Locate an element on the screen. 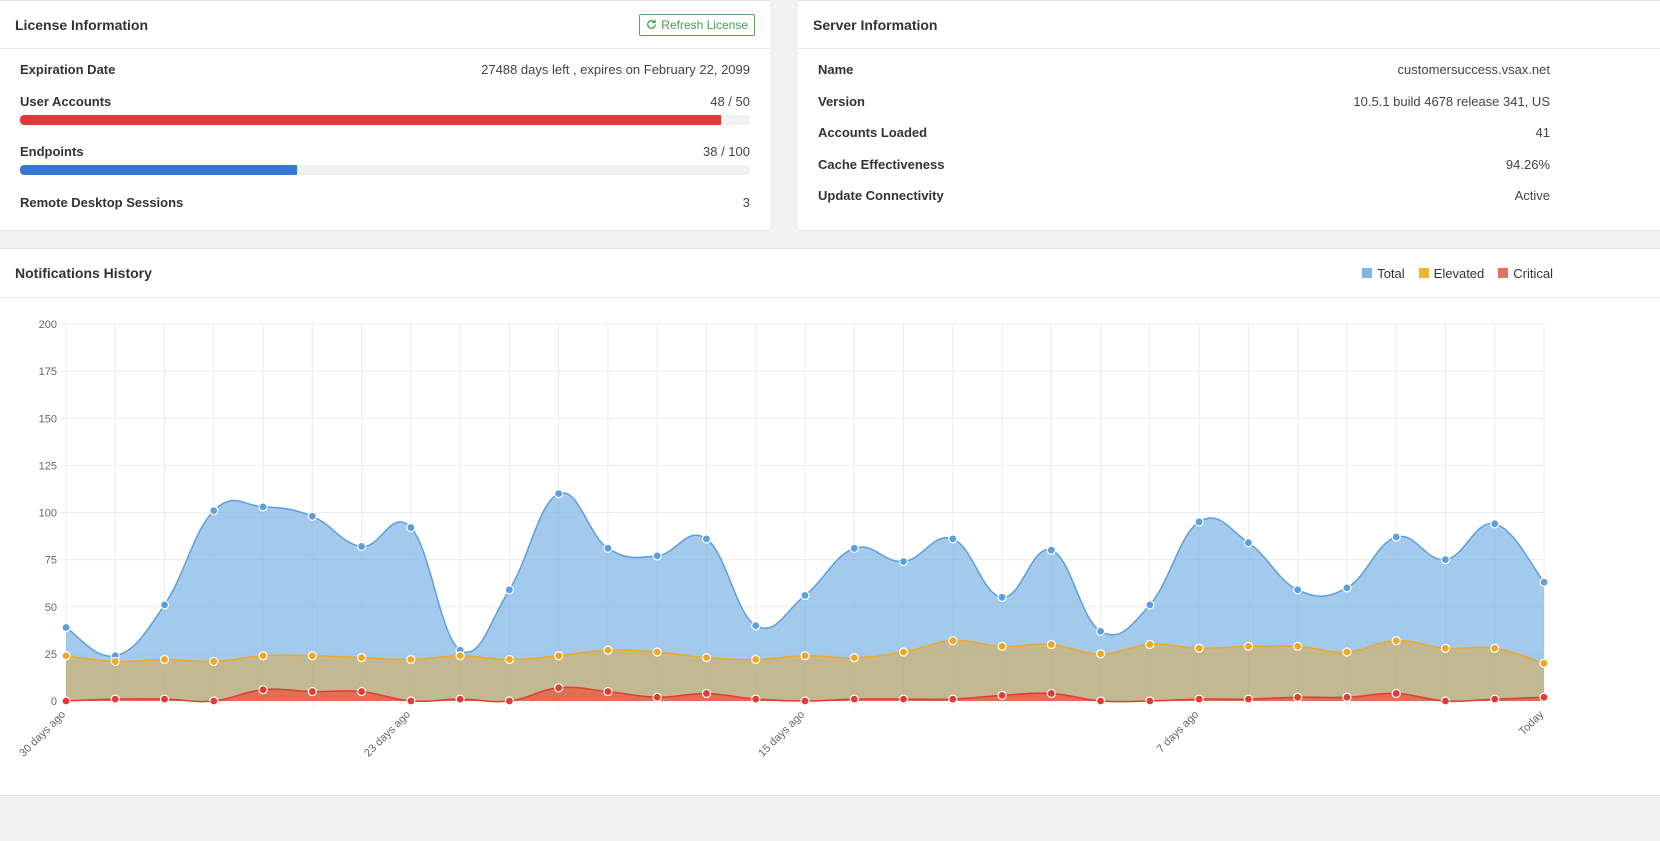  server-panel-title: Server Information is located at coordinates (875, 24).